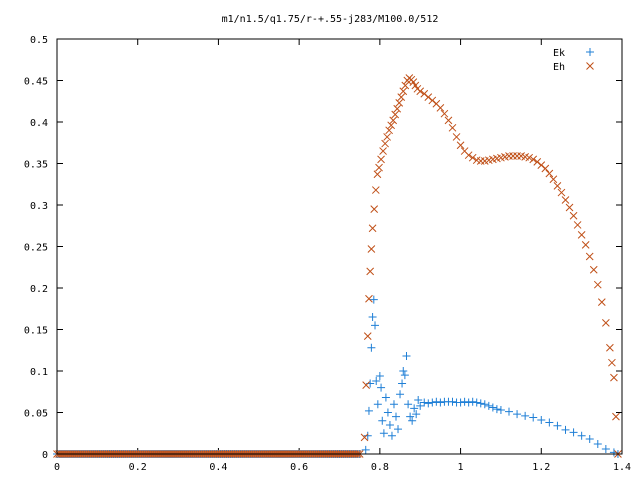  What do you see at coordinates (39, 123) in the screenshot?
I see `y-tick-label: 0.4` at bounding box center [39, 123].